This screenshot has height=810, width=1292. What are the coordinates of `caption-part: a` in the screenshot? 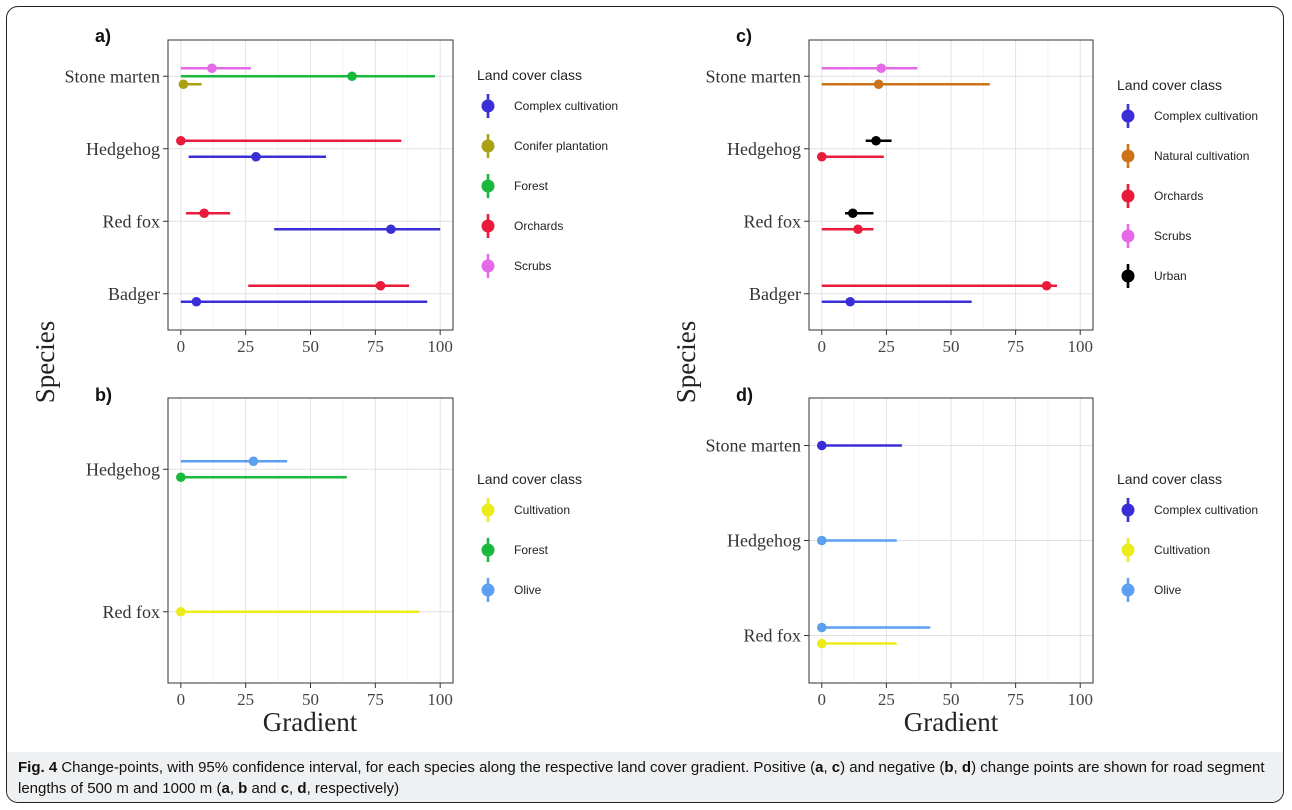 It's located at (225, 788).